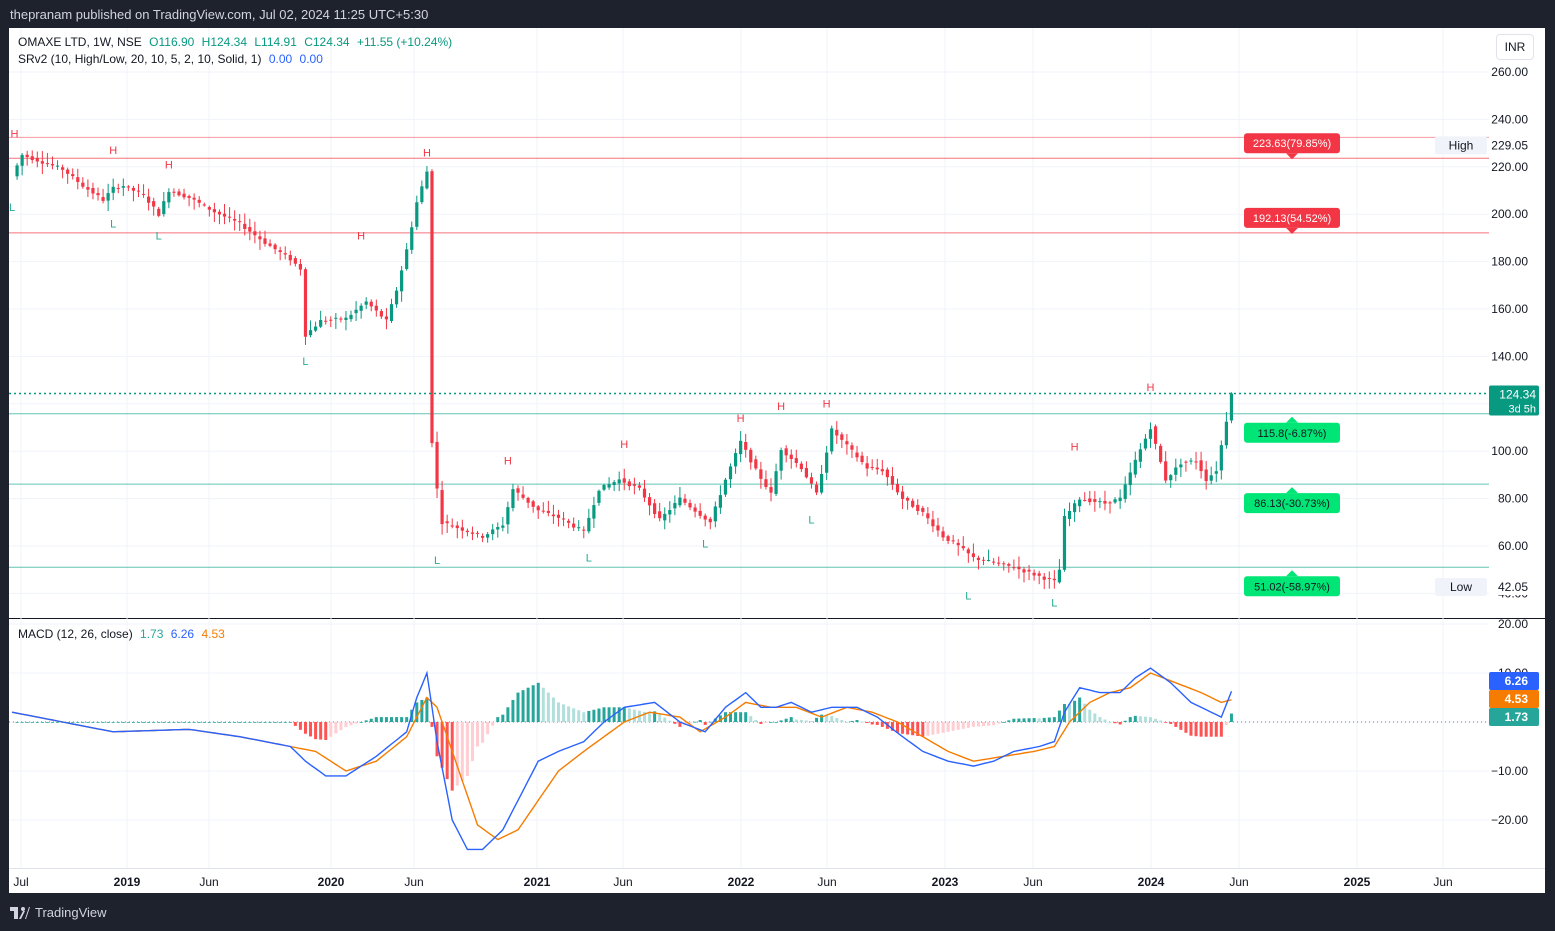 This screenshot has width=1555, height=931. I want to click on resistance-arrow, so click(1292, 156).